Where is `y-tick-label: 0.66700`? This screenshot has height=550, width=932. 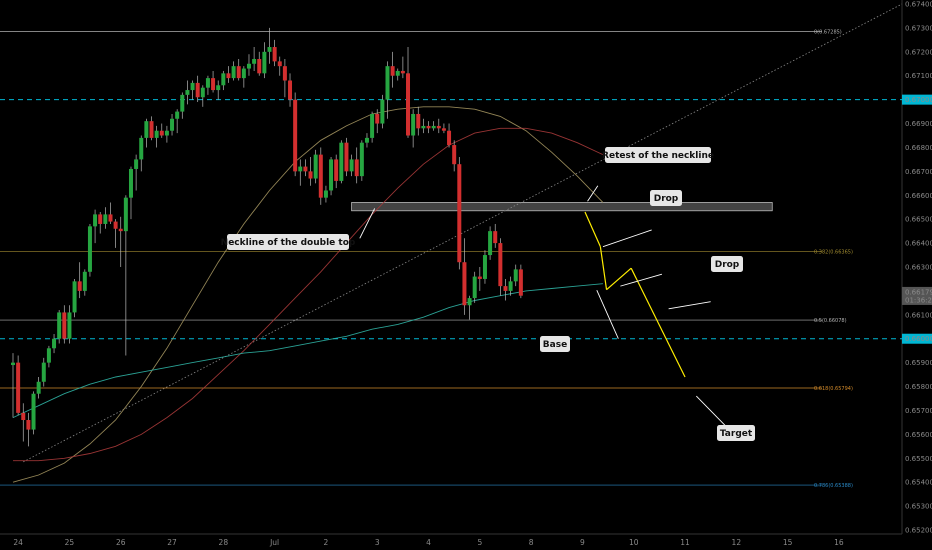
y-tick-label: 0.66700 is located at coordinates (918, 172).